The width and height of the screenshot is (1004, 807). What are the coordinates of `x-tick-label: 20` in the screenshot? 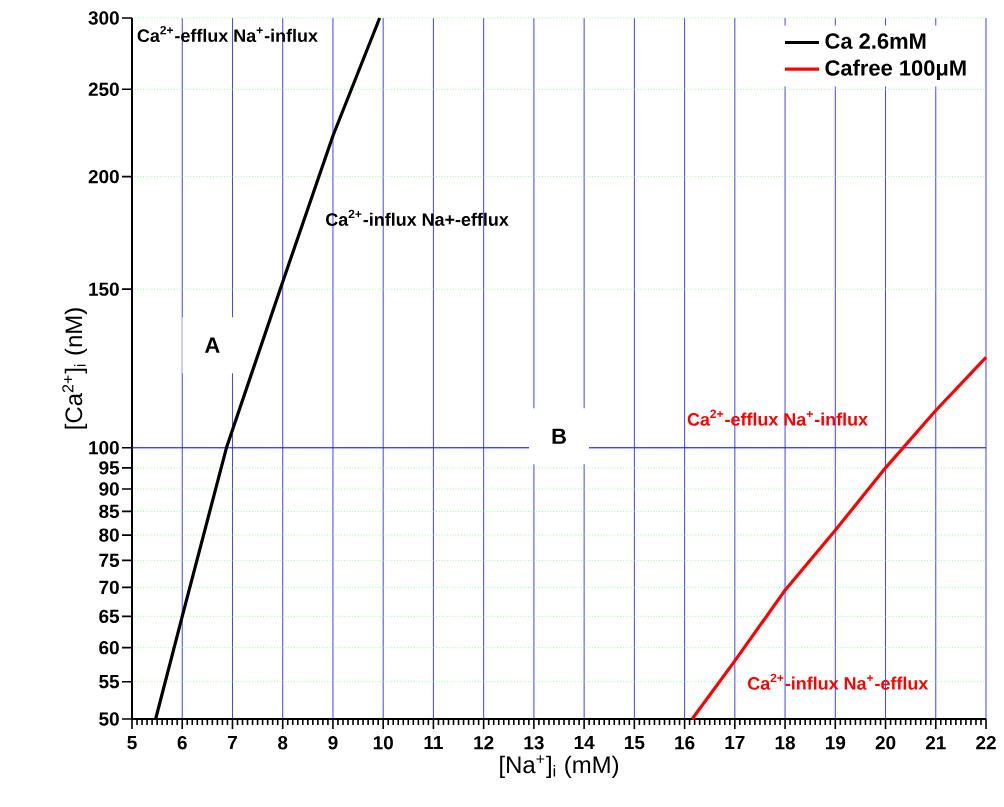 It's located at (885, 743).